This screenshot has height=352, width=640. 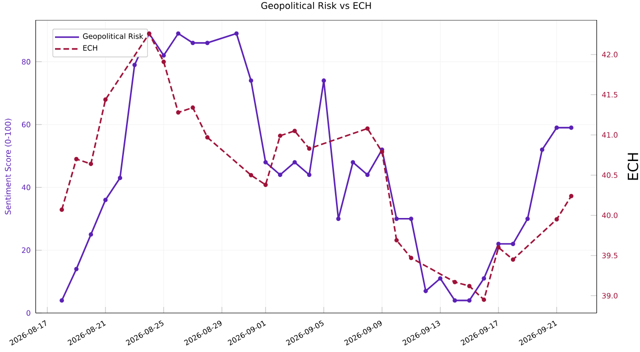 I want to click on chart-title: Geopolitical Risk vs ECH, so click(x=316, y=6).